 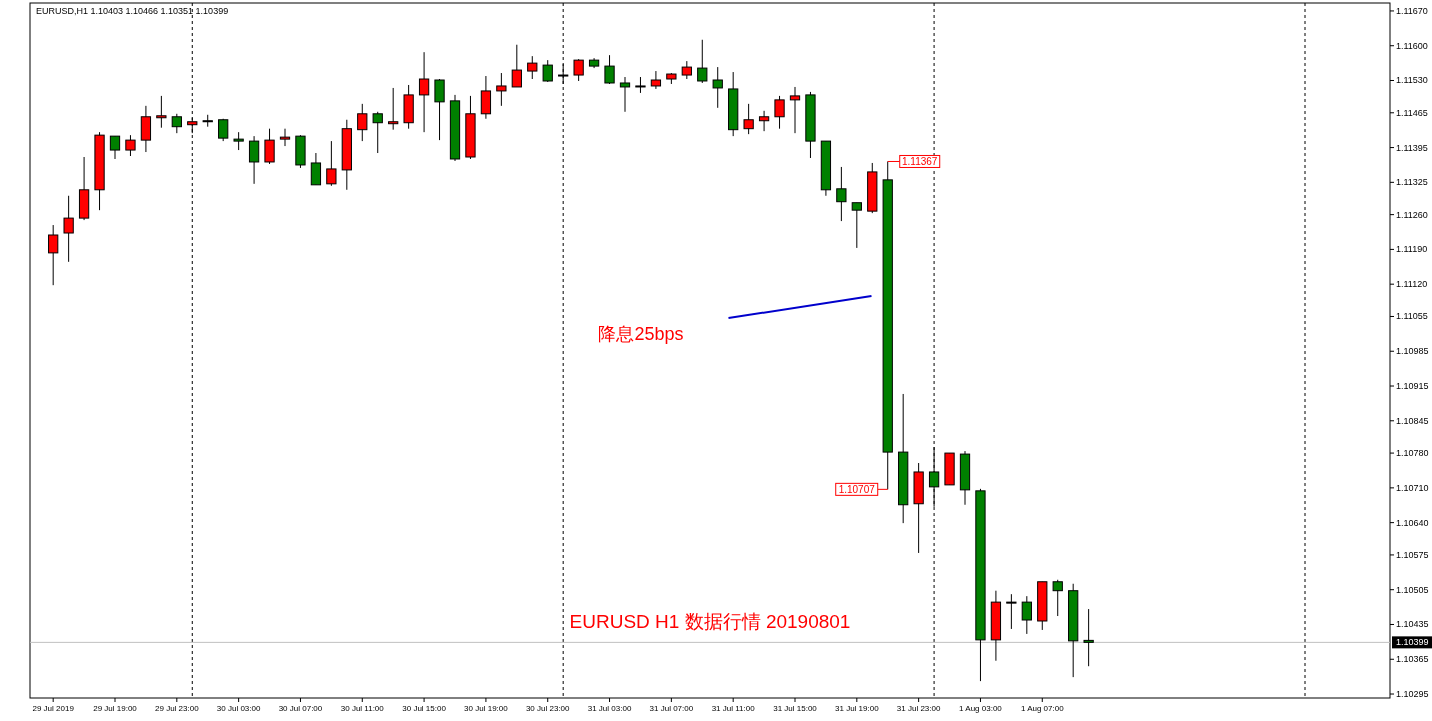 What do you see at coordinates (857, 708) in the screenshot?
I see `x-tick-label: 31 Jul 19:00` at bounding box center [857, 708].